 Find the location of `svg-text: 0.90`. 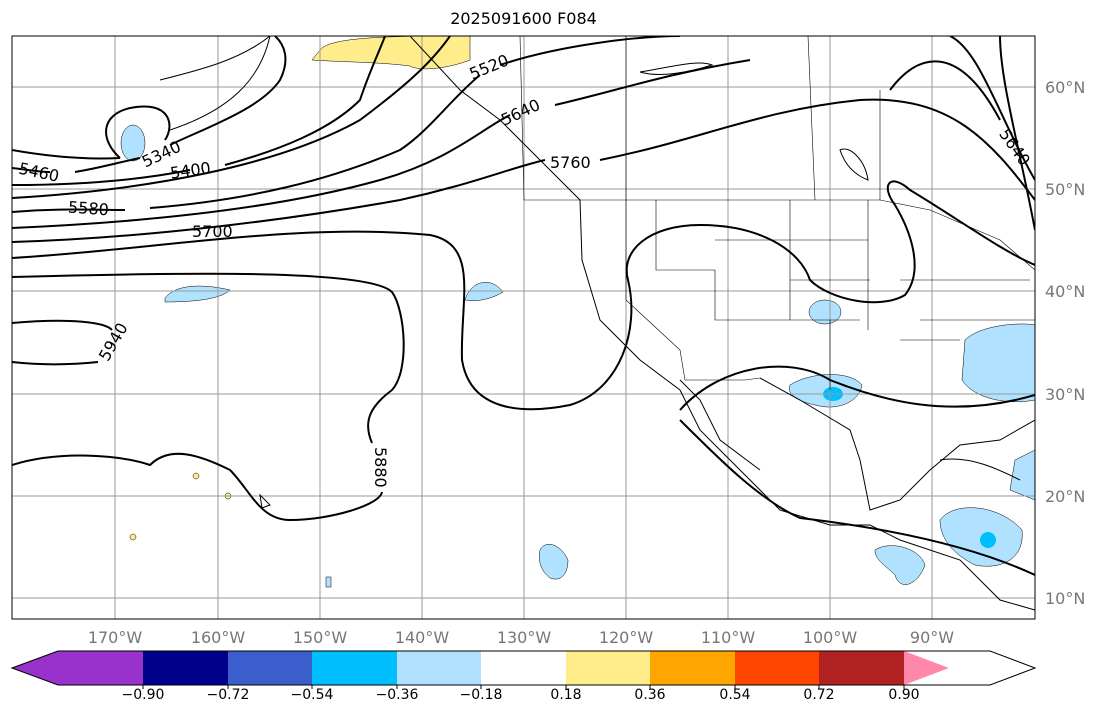

svg-text: 0.90 is located at coordinates (903, 695).